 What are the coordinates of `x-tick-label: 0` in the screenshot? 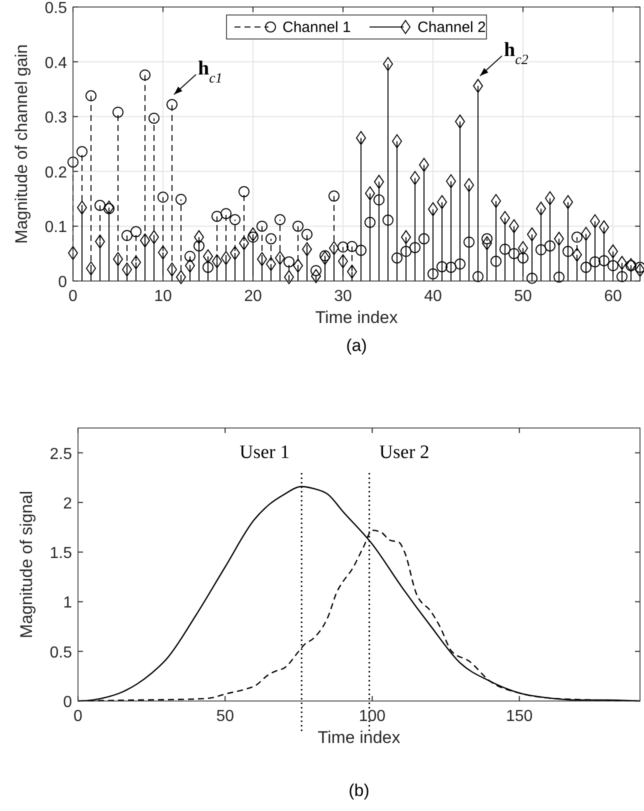 It's located at (78, 716).